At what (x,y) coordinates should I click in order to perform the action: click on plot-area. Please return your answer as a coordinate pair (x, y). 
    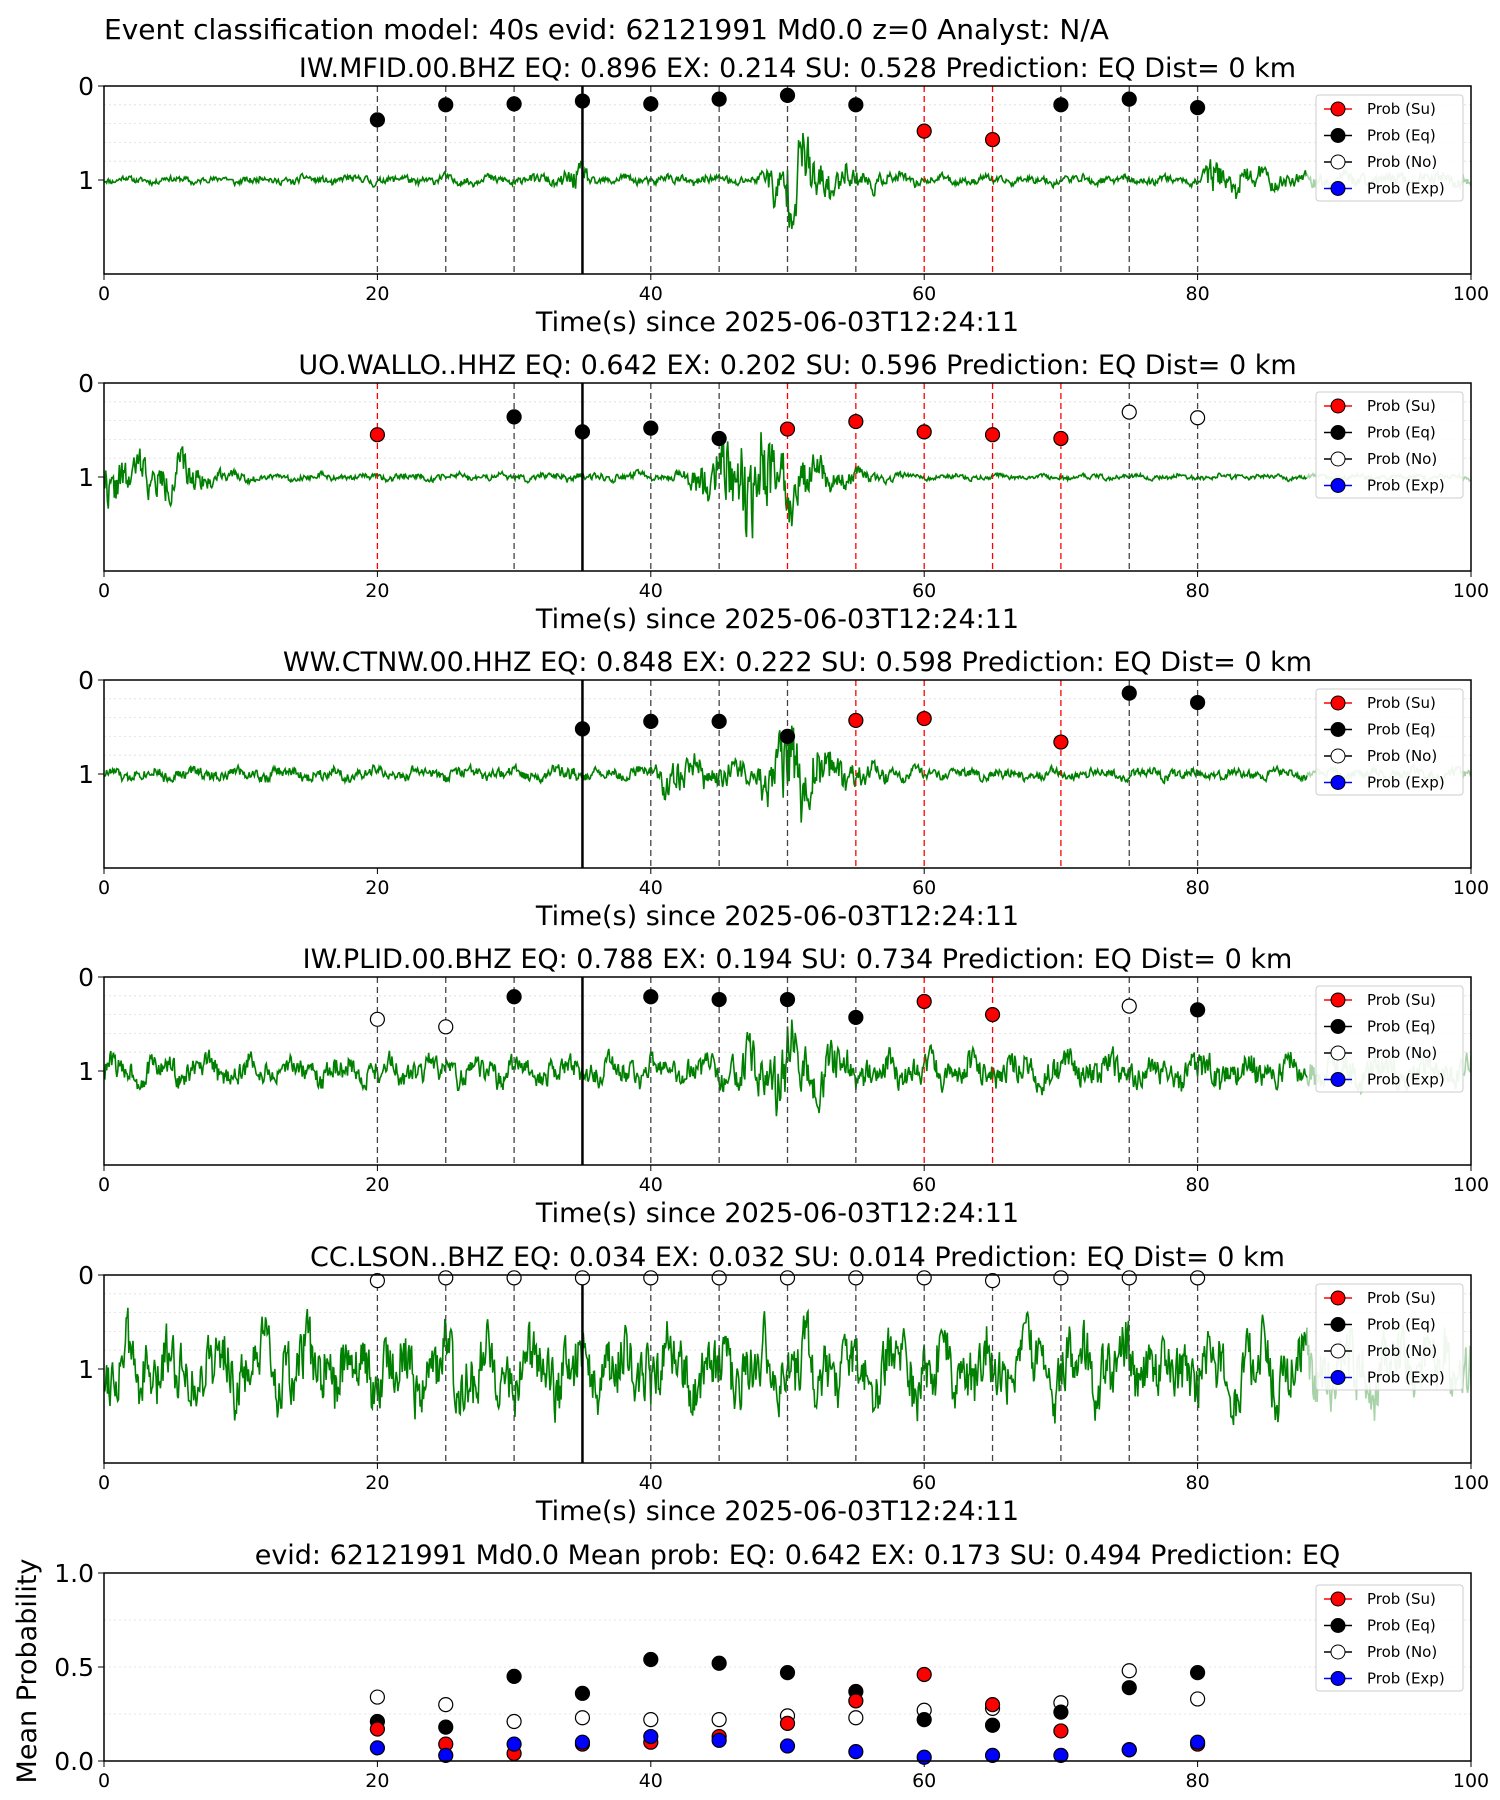
    Looking at the image, I should click on (787, 1369).